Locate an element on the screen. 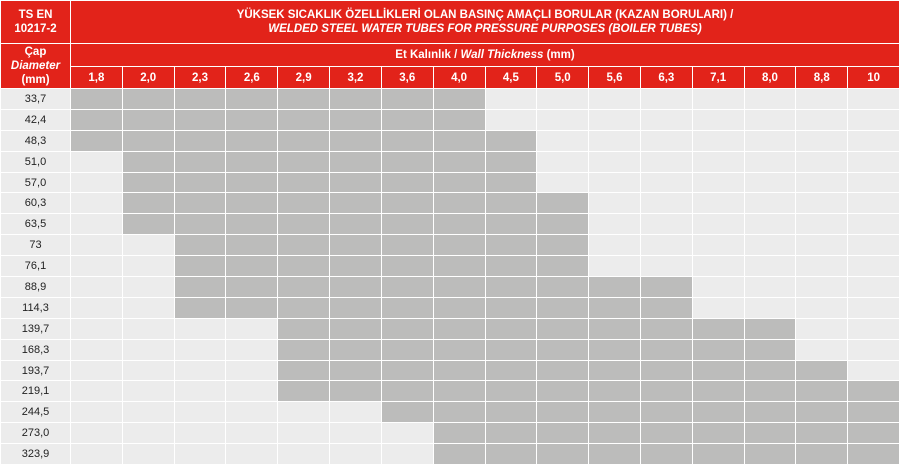 The height and width of the screenshot is (476, 900). table-row: 323,9 is located at coordinates (450, 454).